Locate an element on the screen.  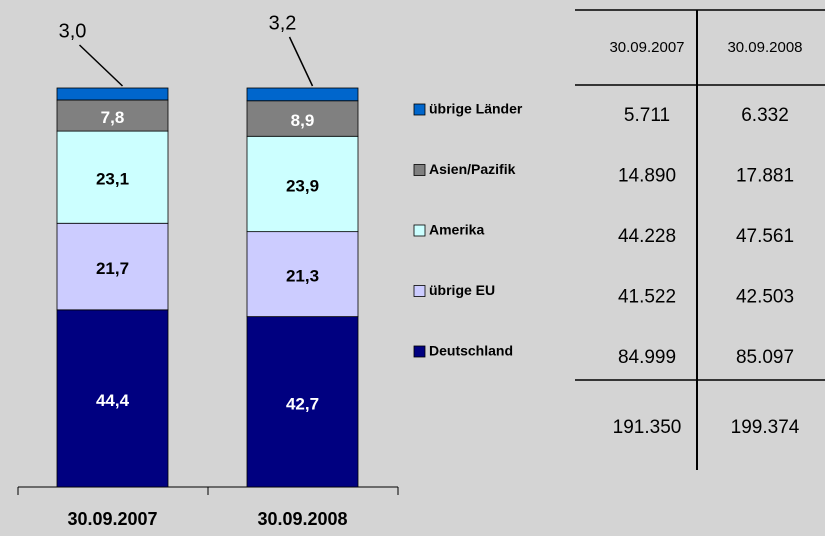
x-tick-label: 30.09.2007 is located at coordinates (112, 519).